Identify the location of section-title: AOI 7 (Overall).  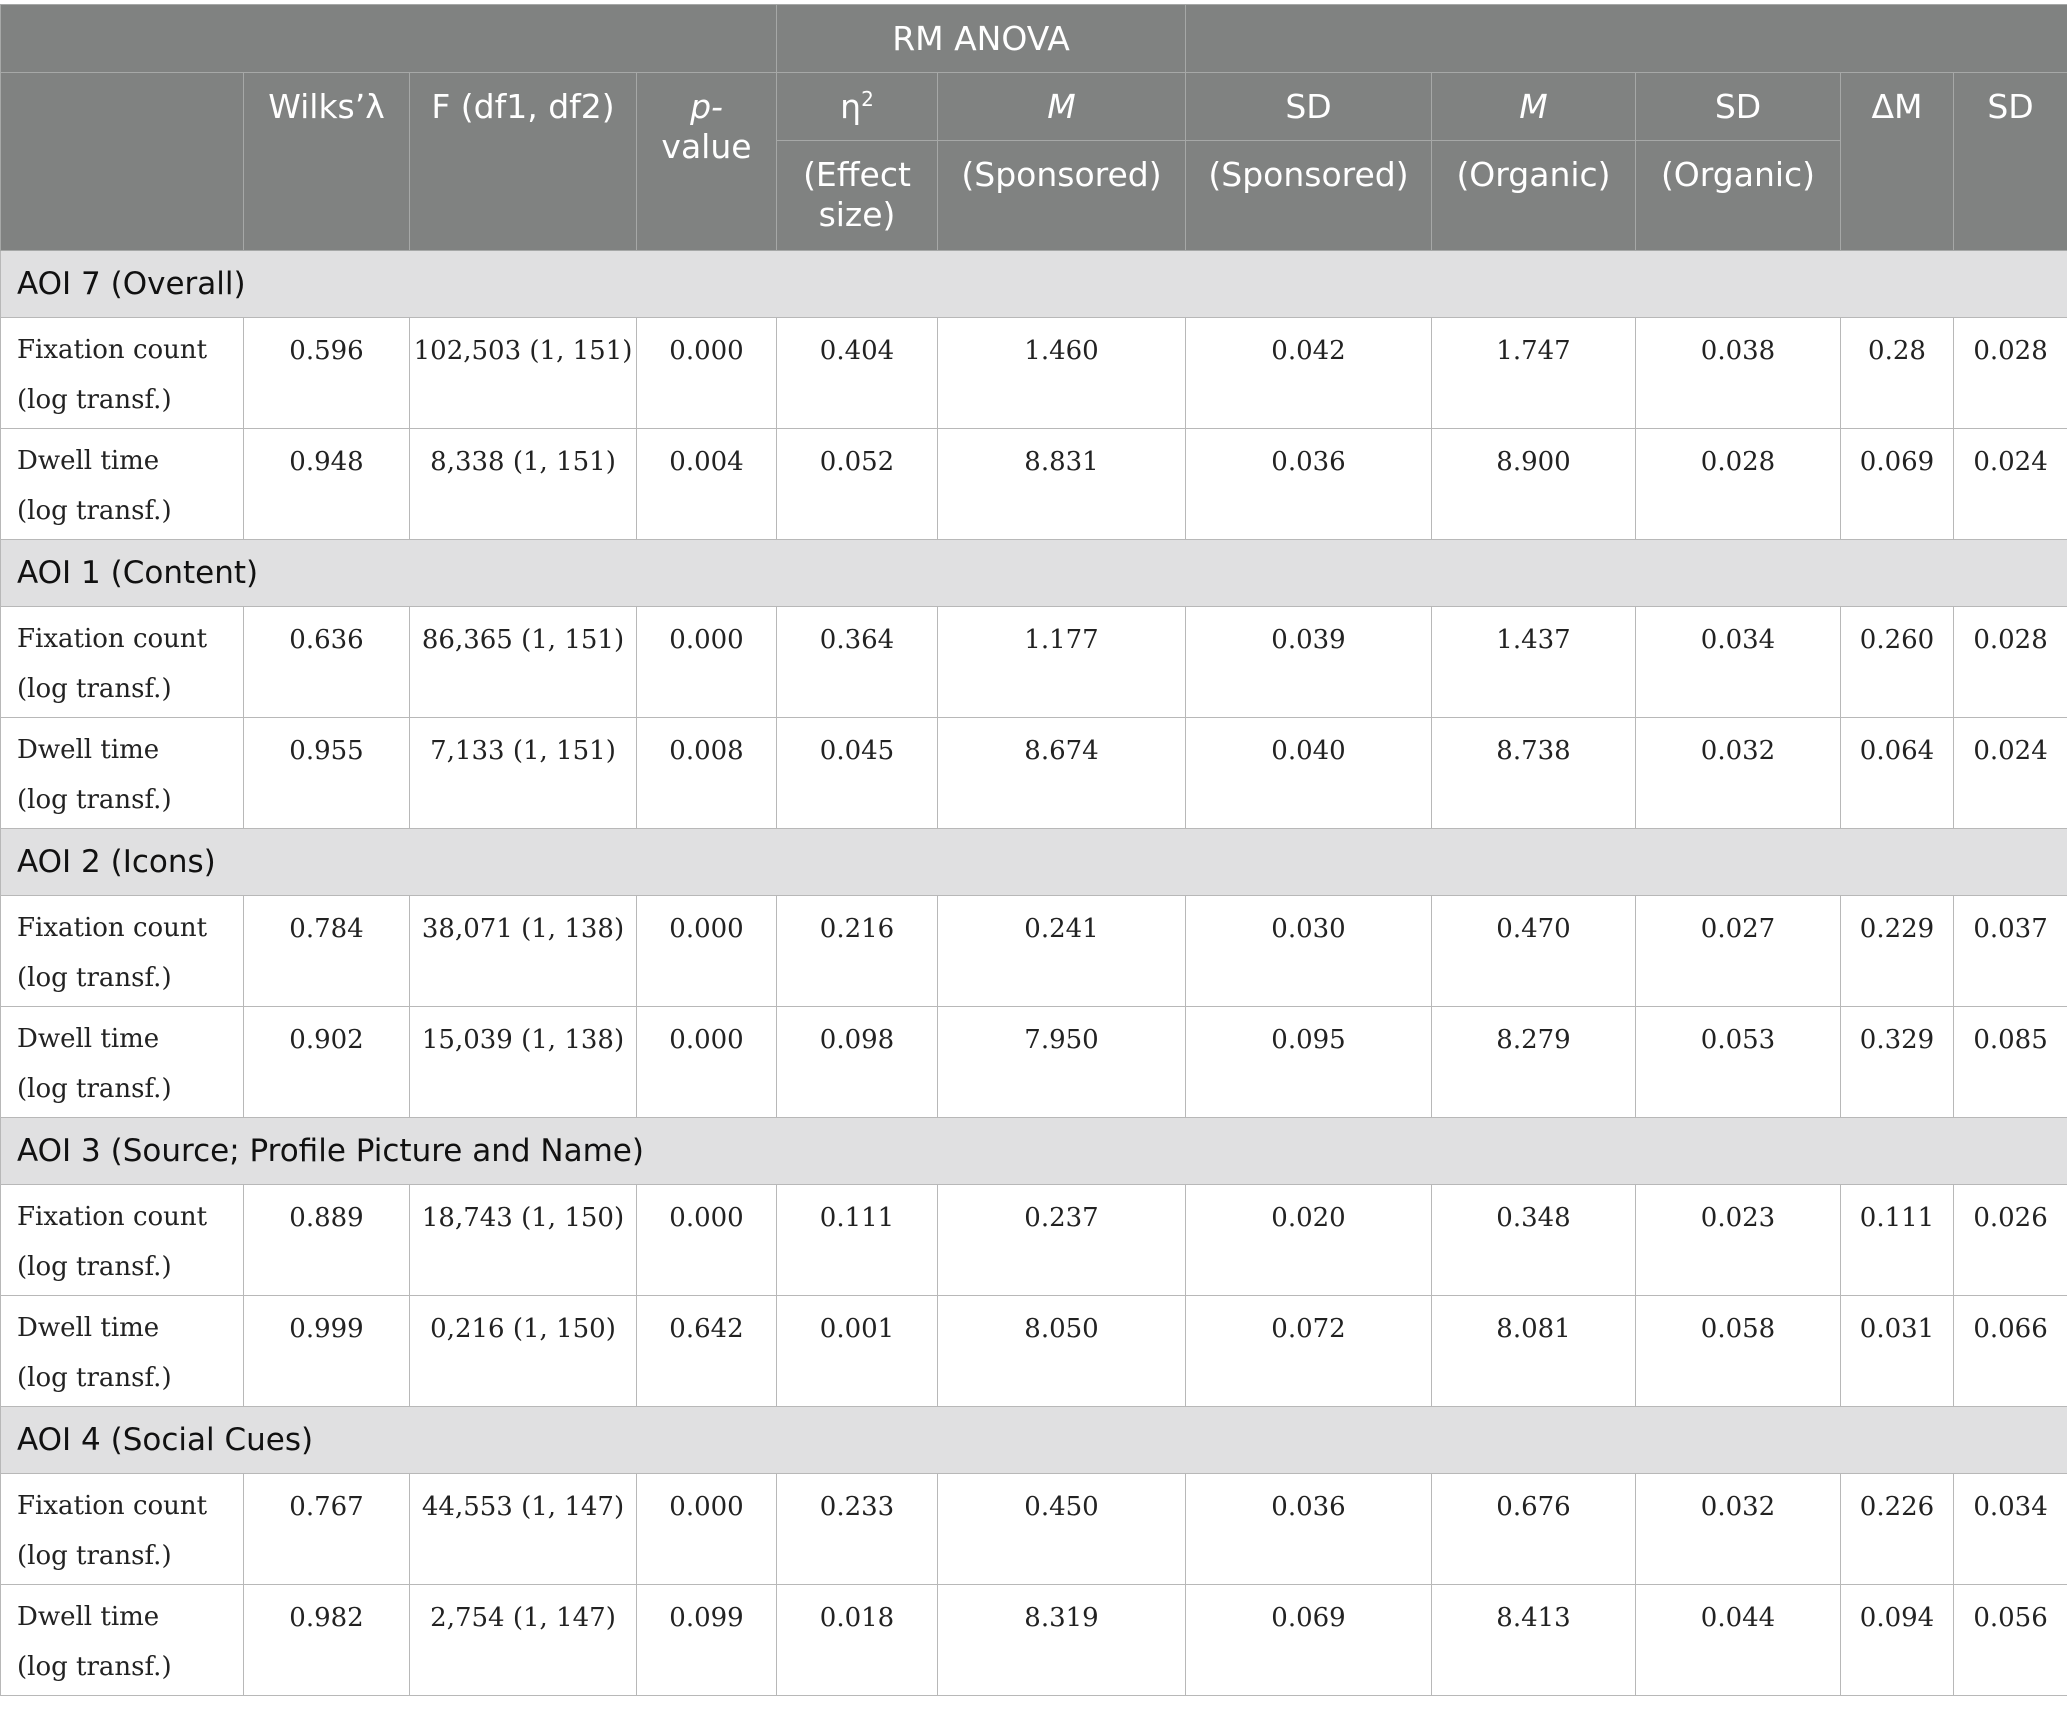
(1033, 284).